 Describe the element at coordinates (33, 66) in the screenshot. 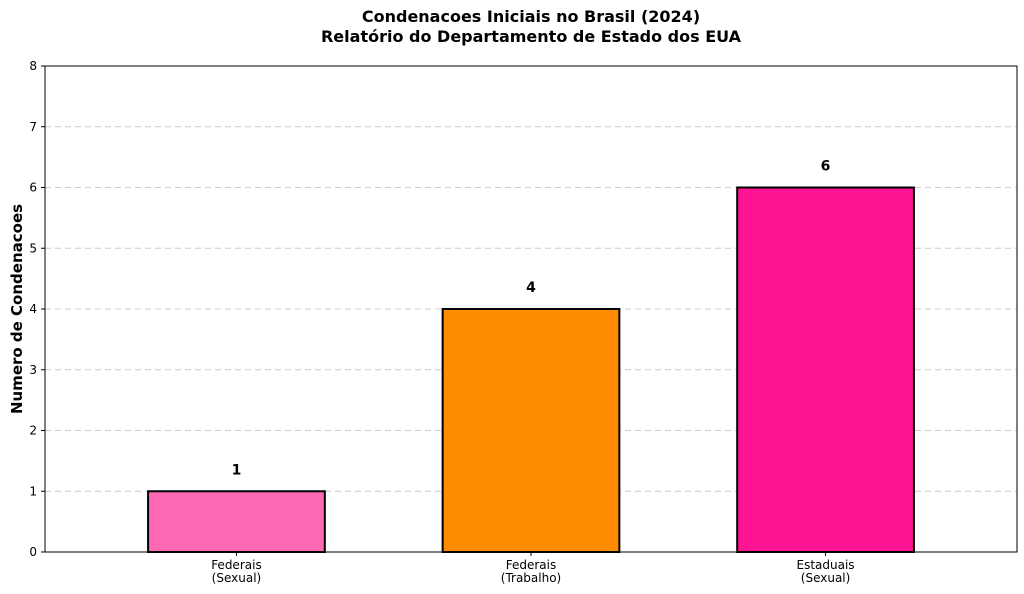

I see `y-tick-label: 8` at that location.